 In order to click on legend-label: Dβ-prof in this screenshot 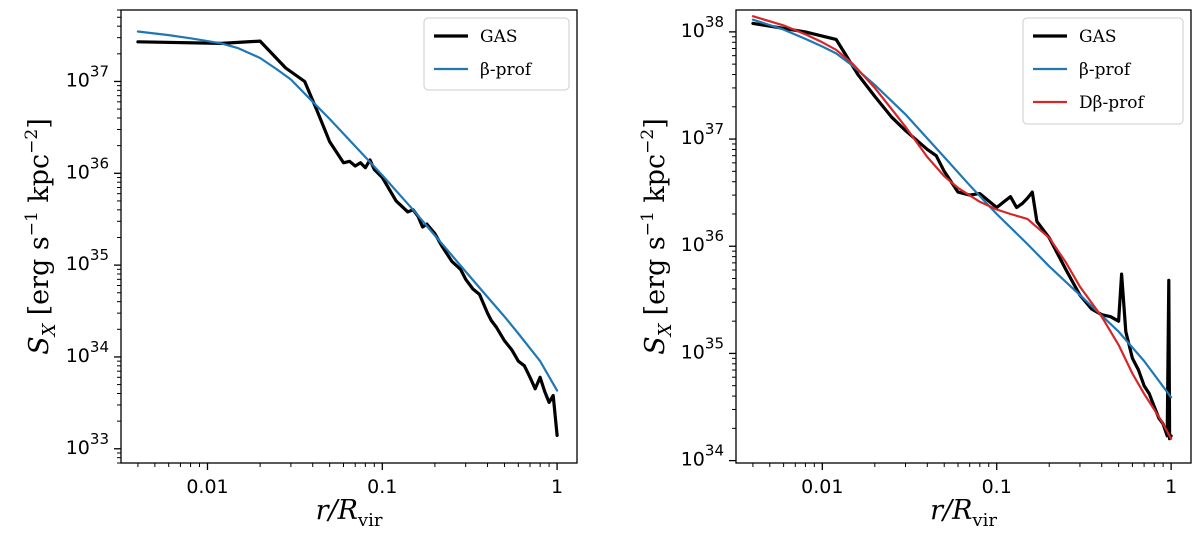, I will do `click(1112, 103)`.